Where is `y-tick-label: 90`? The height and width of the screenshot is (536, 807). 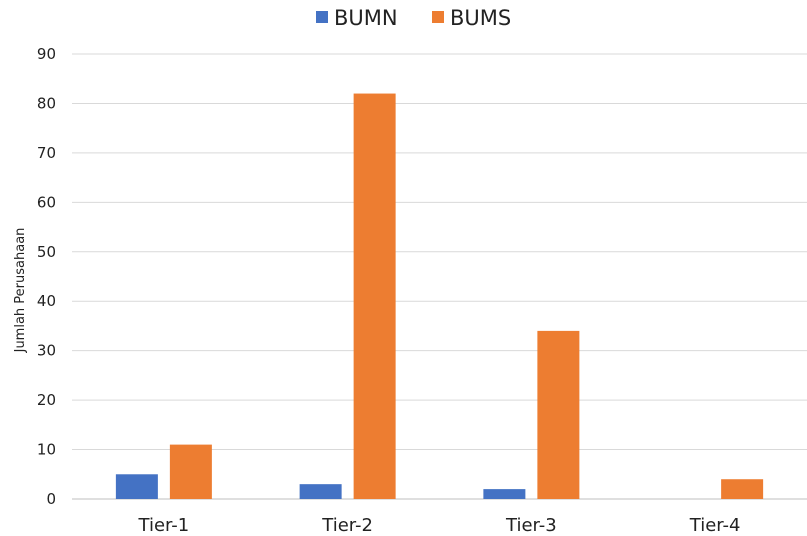 y-tick-label: 90 is located at coordinates (46, 54).